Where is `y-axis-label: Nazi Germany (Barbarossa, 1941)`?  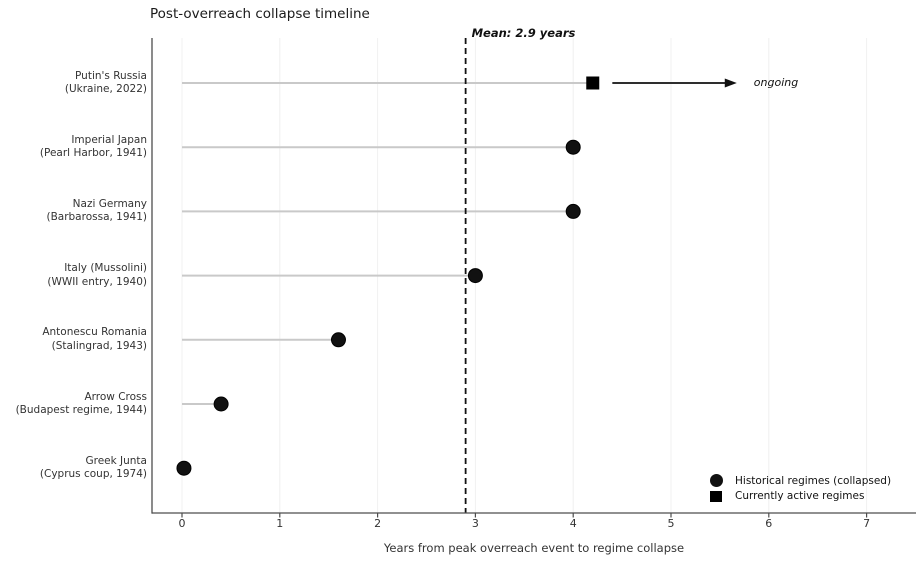
y-axis-label: Nazi Germany (Barbarossa, 1941) is located at coordinates (73, 211).